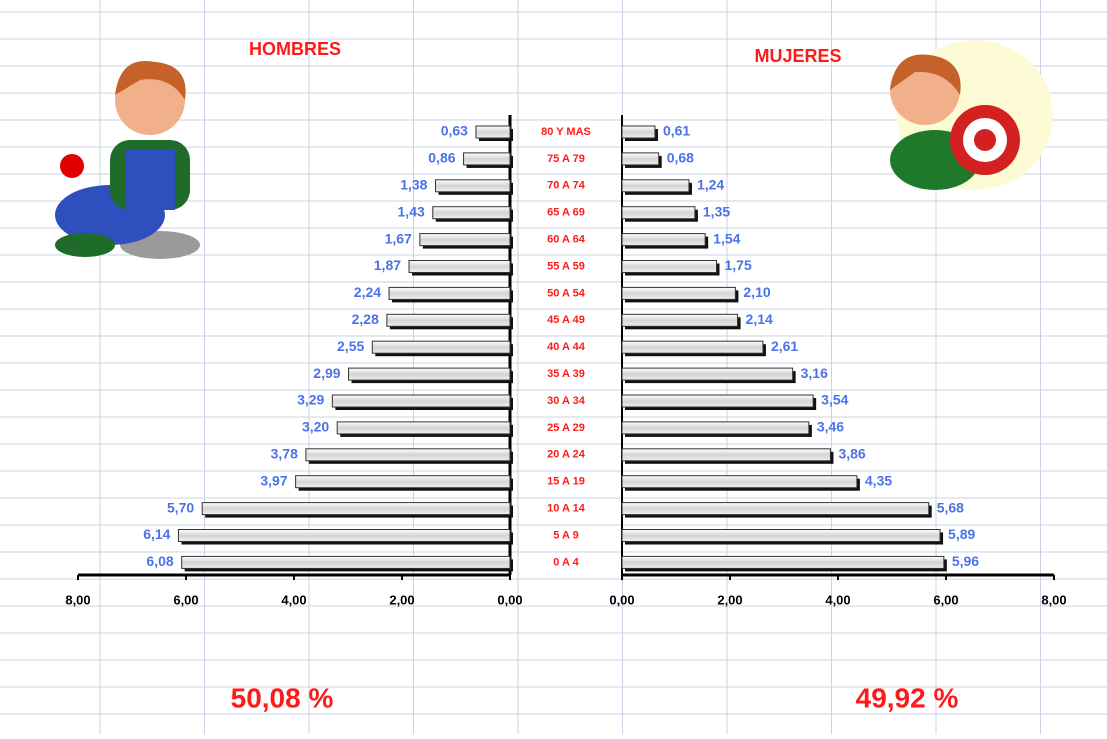  Describe the element at coordinates (282, 697) in the screenshot. I see `total-label: 50,08 %` at that location.